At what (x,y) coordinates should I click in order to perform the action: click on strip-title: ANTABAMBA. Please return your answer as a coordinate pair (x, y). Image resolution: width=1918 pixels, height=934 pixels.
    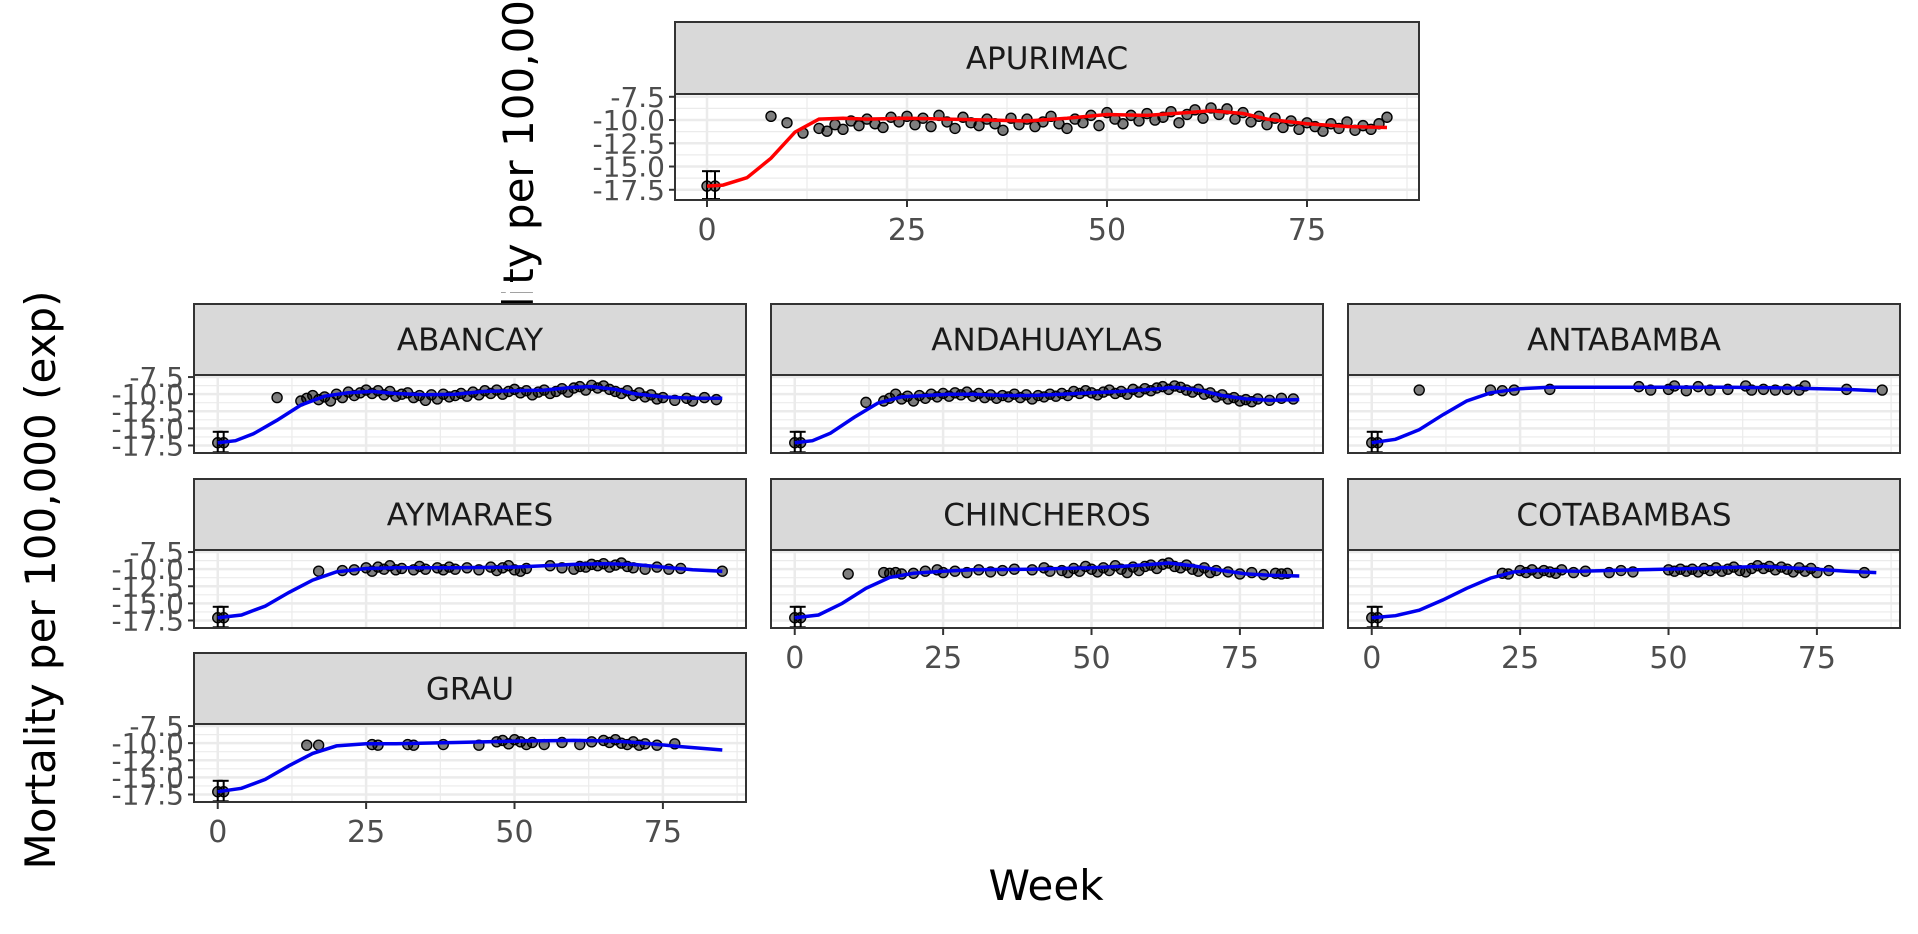
    Looking at the image, I should click on (1624, 341).